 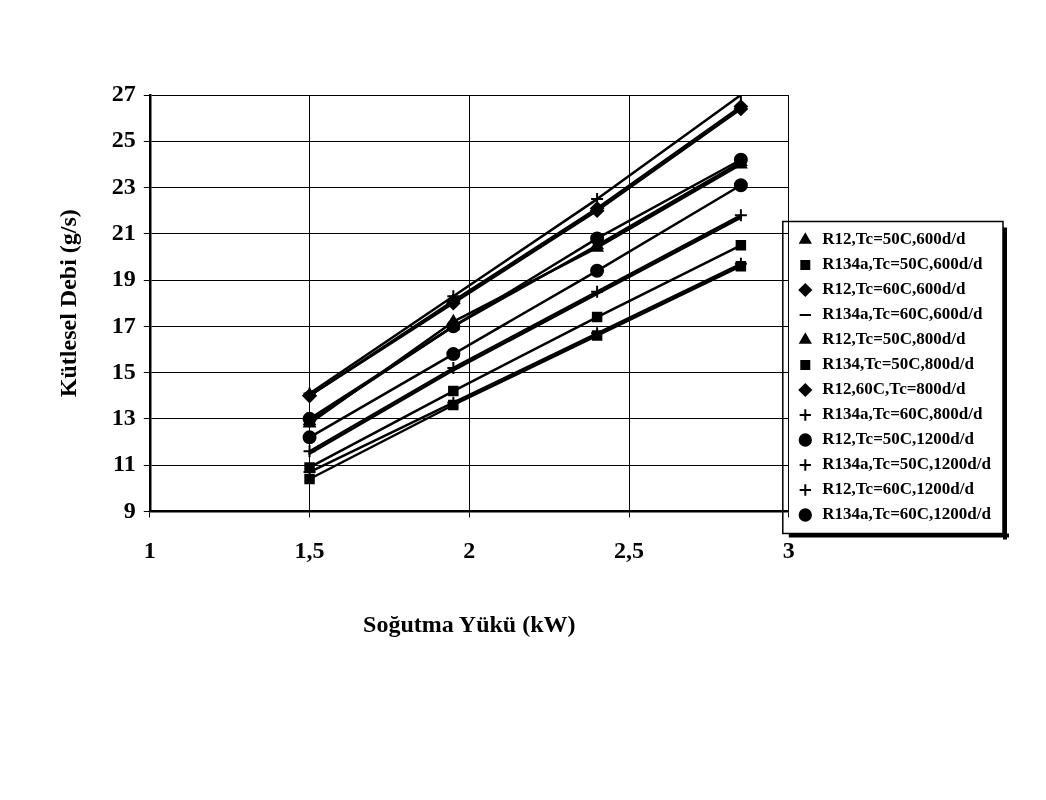 I want to click on y-tick-label: 23, so click(x=123, y=185).